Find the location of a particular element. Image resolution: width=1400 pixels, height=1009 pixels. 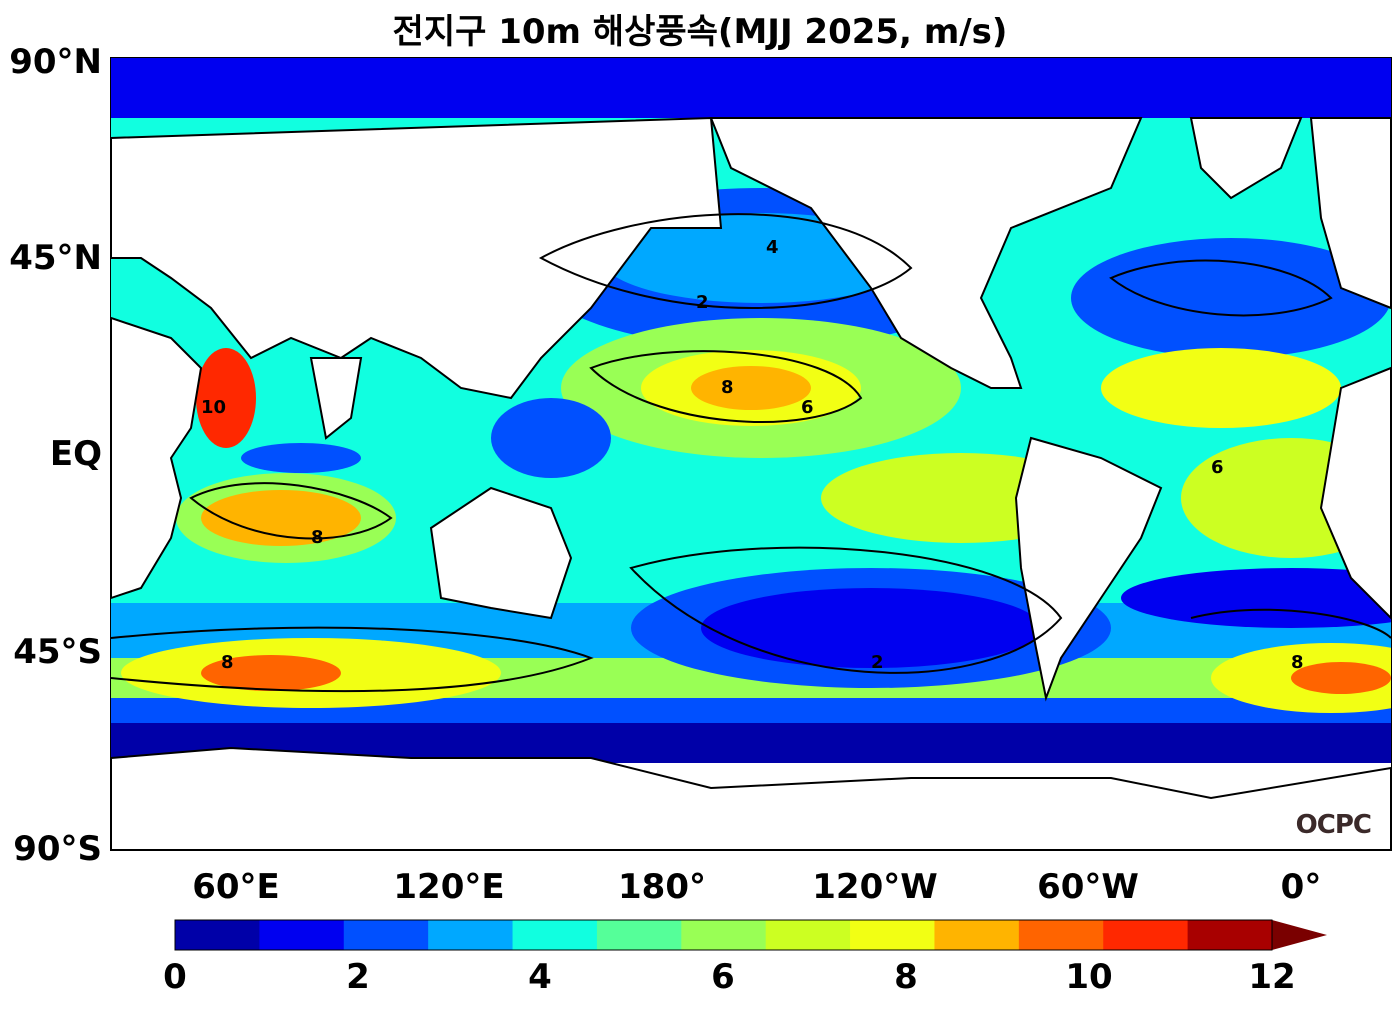

contour-label-2-spac: 2 is located at coordinates (877, 662).